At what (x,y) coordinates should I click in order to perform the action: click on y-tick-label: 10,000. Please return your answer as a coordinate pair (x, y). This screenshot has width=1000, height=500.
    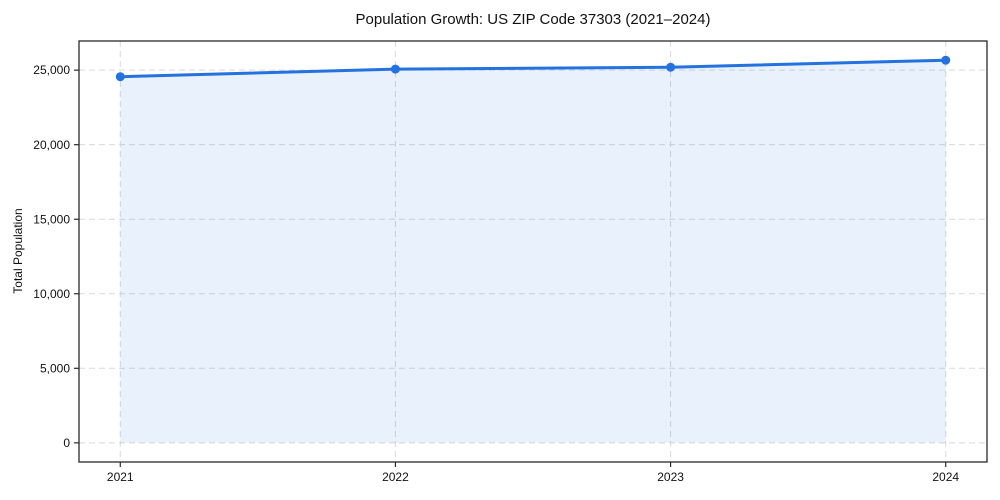
    Looking at the image, I should click on (51, 294).